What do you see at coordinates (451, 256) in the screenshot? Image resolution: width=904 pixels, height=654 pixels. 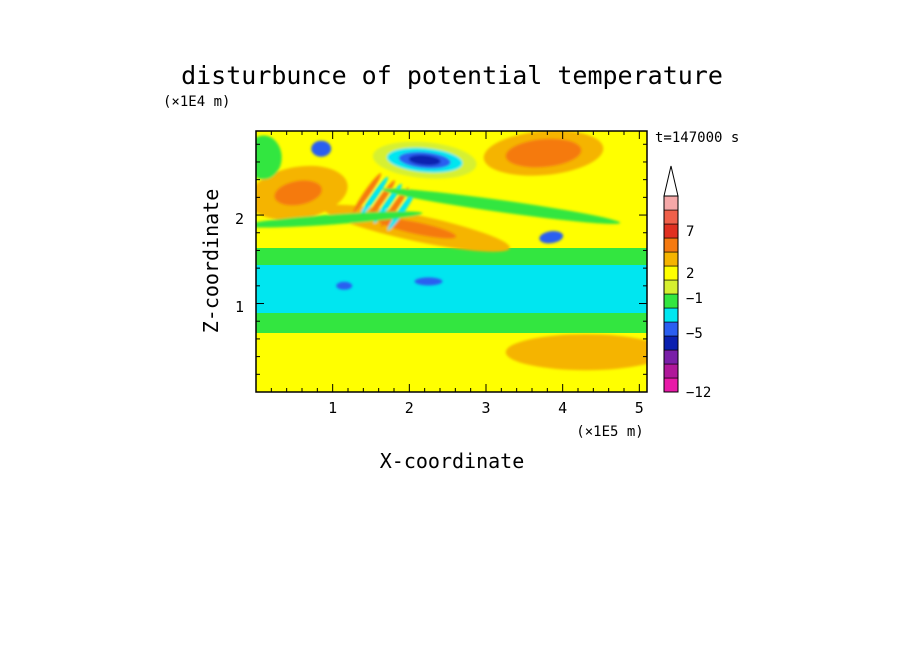 I see `band-upper-green` at bounding box center [451, 256].